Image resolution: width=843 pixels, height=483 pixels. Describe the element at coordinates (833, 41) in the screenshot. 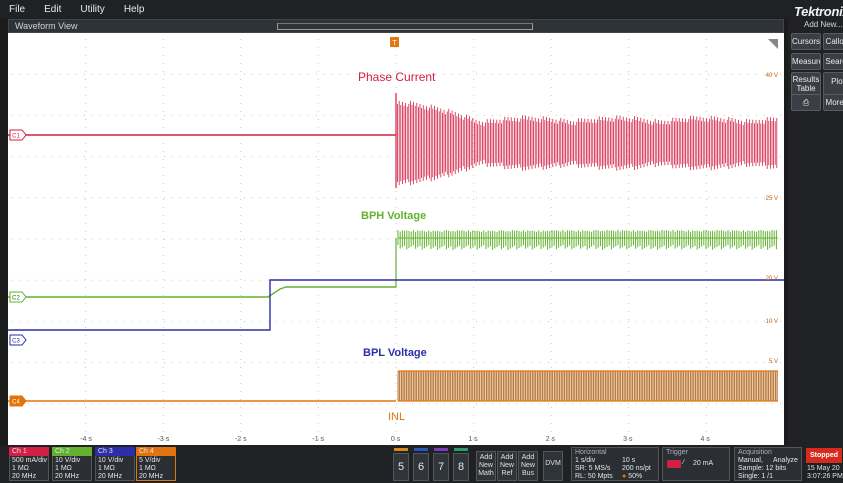

I see `callout-button: Callout` at that location.